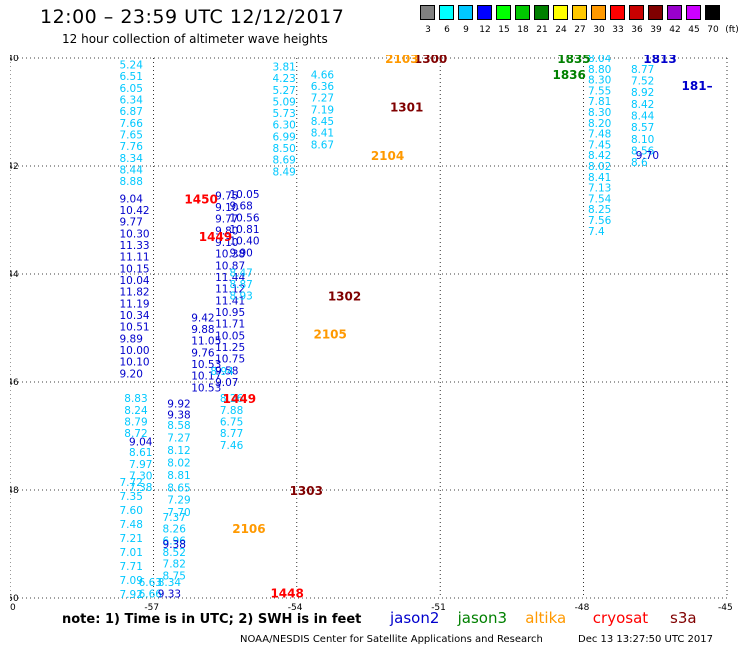 The height and width of the screenshot is (650, 740). I want to click on color-scale-label: 21, so click(542, 30).